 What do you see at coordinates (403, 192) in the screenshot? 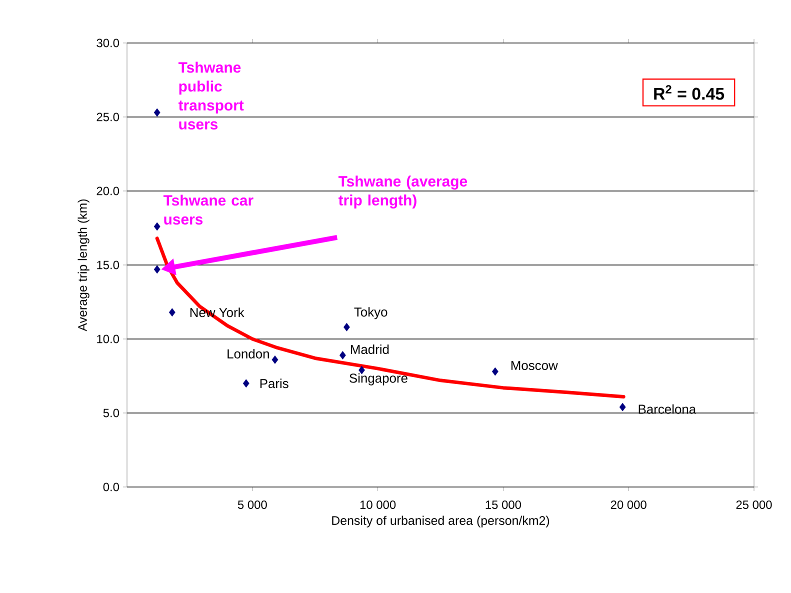
I see `annotation: Tshwane (average trip length)` at bounding box center [403, 192].